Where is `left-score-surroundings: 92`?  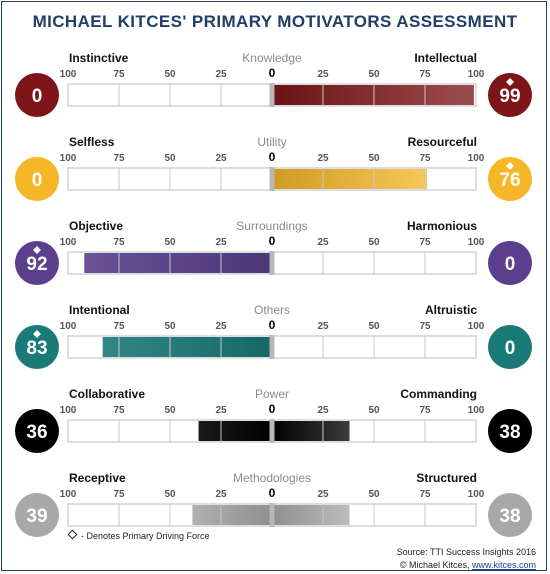 left-score-surroundings: 92 is located at coordinates (36, 264).